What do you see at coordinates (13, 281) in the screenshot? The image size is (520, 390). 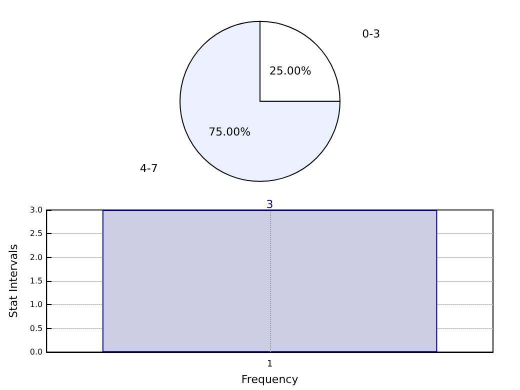 I see `y-axis-title: Stat Intervals` at bounding box center [13, 281].